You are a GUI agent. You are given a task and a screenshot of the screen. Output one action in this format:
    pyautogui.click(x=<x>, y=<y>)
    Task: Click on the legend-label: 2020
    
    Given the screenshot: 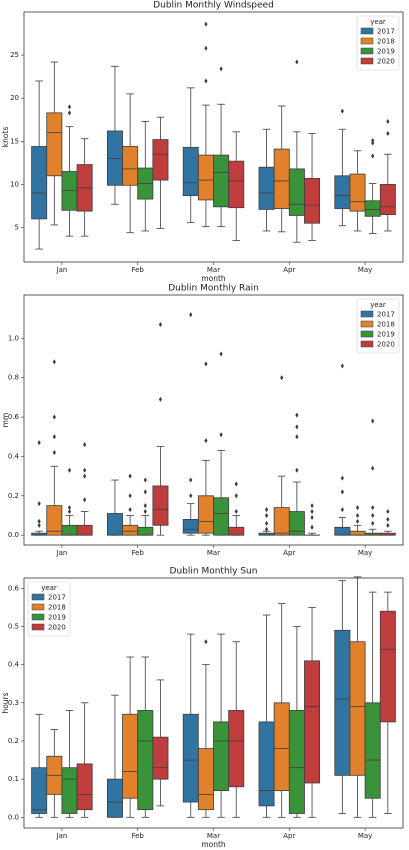 What is the action you would take?
    pyautogui.click(x=57, y=628)
    